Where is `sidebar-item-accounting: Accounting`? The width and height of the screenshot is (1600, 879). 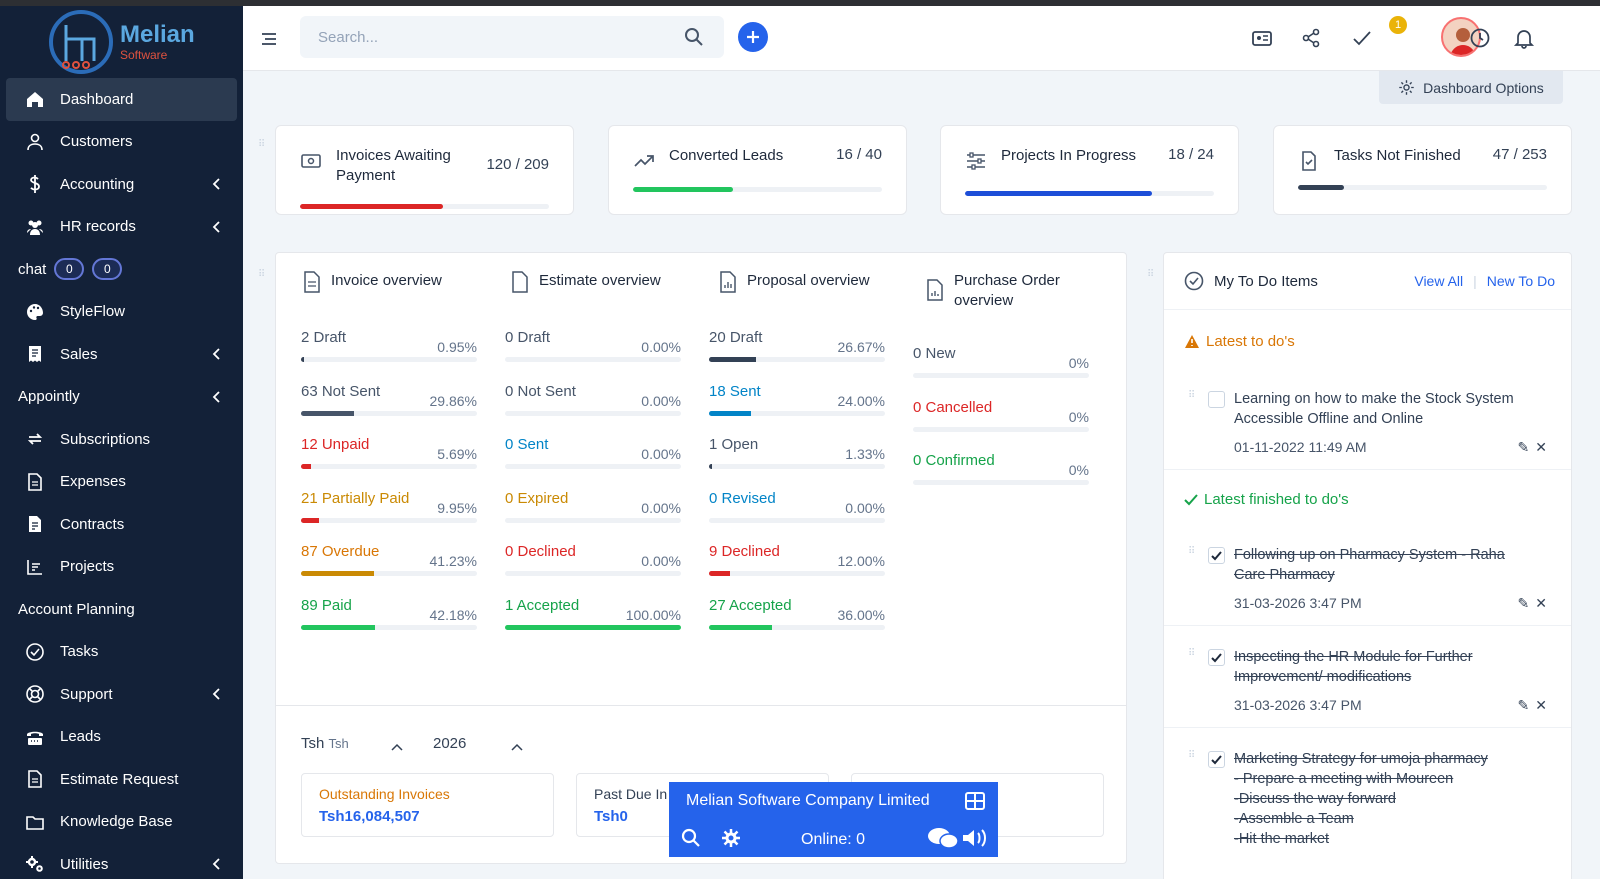
sidebar-item-accounting: Accounting is located at coordinates (121, 184).